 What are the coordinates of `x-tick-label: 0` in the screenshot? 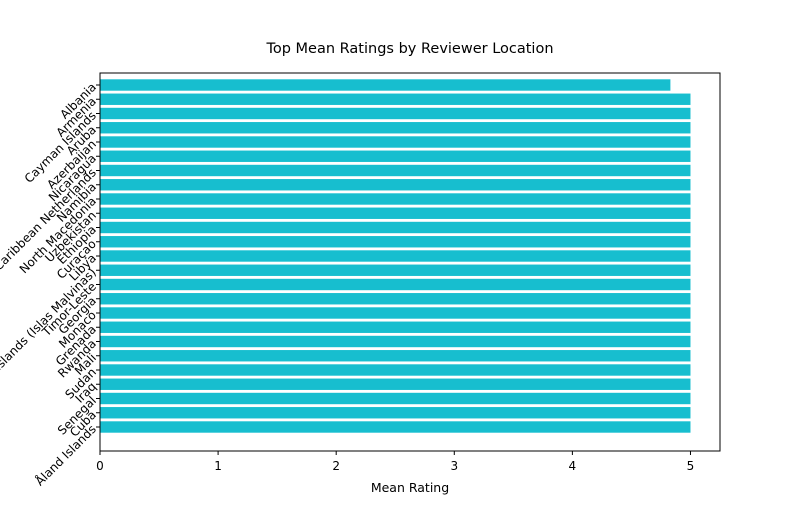 It's located at (100, 466).